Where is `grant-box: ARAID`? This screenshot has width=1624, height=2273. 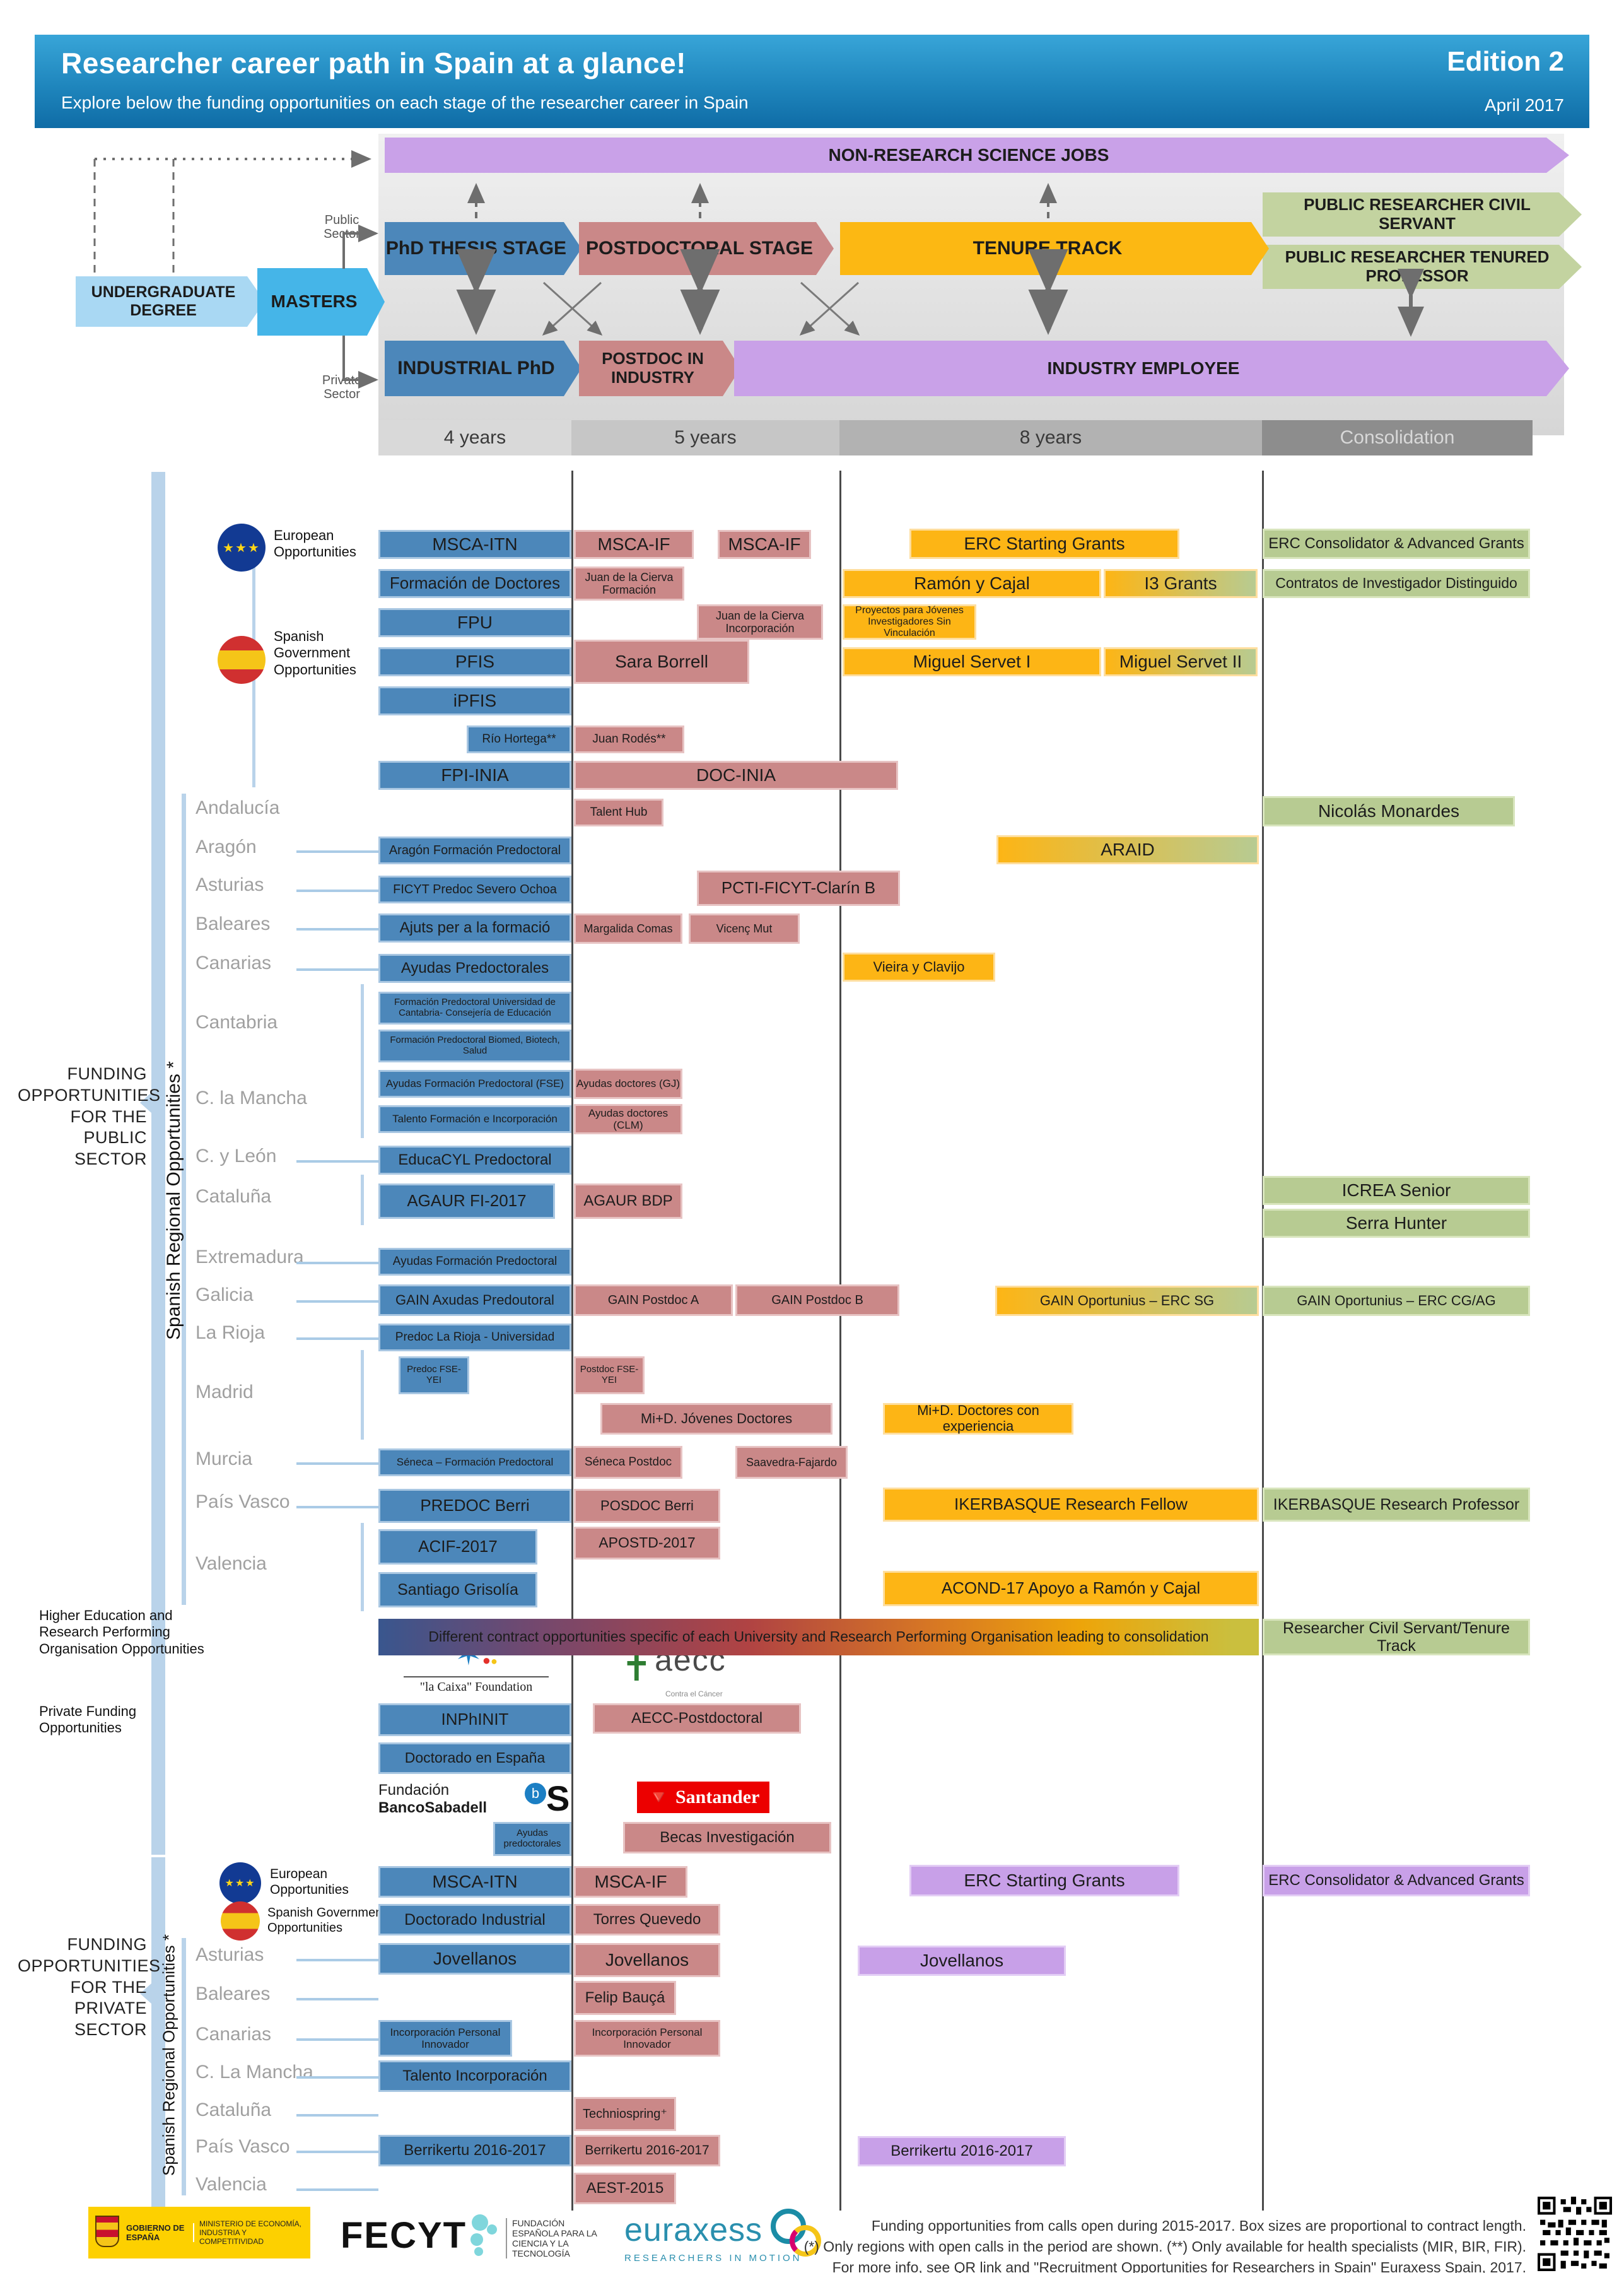
grant-box: ARAID is located at coordinates (1128, 850).